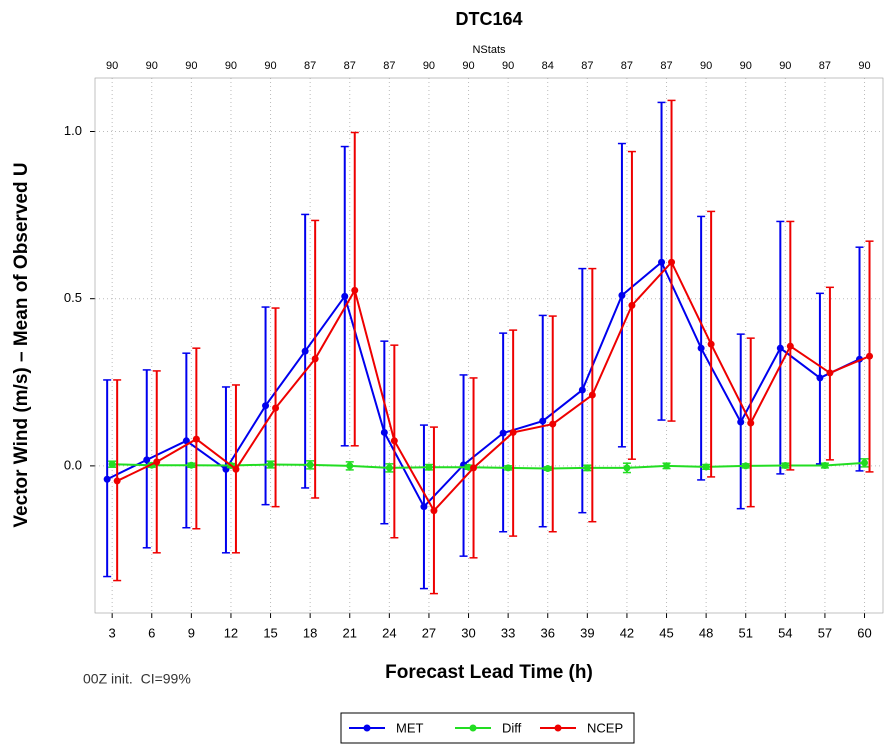 The image size is (886, 745). Describe the element at coordinates (627, 632) in the screenshot. I see `x-tick-label: 42` at that location.